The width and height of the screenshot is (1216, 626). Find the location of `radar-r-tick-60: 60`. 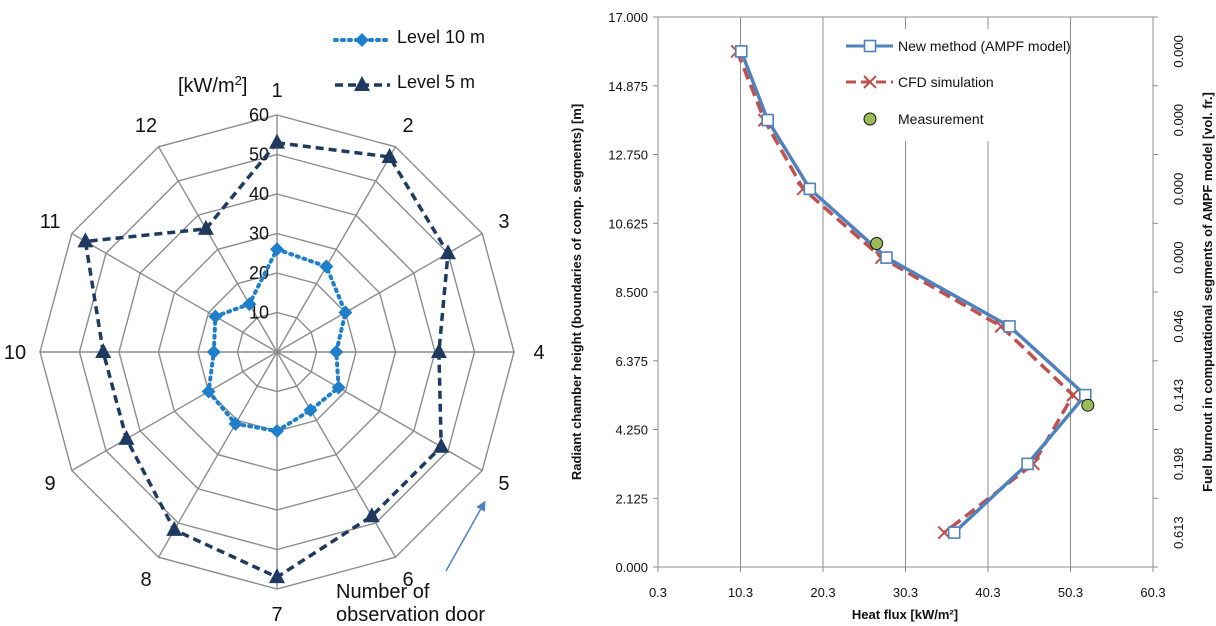

radar-r-tick-60: 60 is located at coordinates (259, 115).